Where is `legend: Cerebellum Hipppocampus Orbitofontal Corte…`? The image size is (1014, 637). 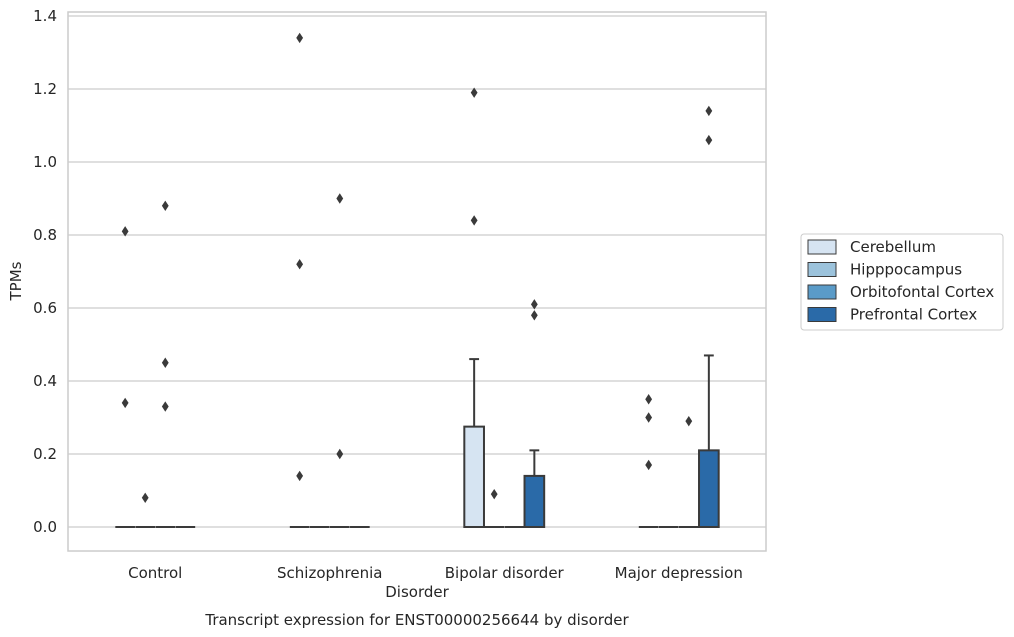
legend: Cerebellum Hipppocampus Orbitofontal Corte… is located at coordinates (902, 282).